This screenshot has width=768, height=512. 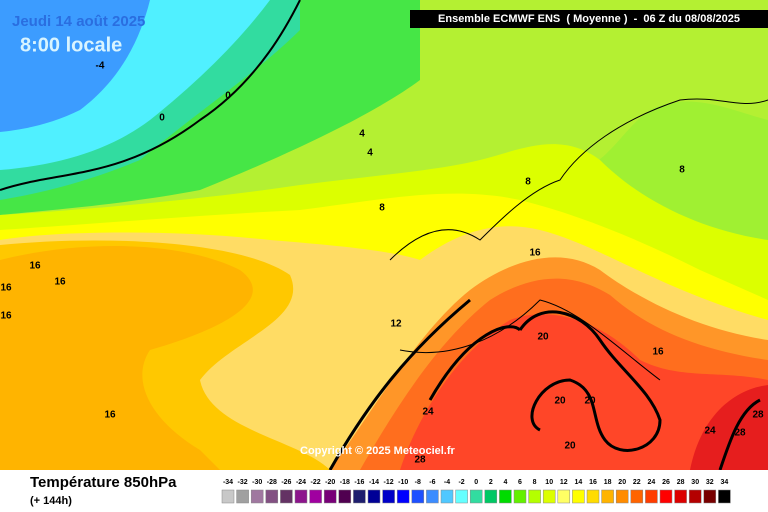 I want to click on colorbar-tick-label: -18, so click(x=345, y=482).